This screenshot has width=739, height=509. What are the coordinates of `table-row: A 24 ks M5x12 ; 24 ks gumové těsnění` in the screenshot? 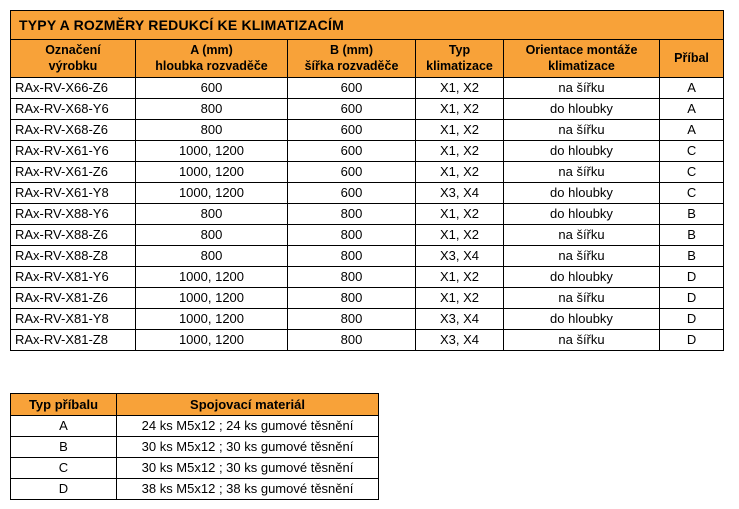 It's located at (194, 425).